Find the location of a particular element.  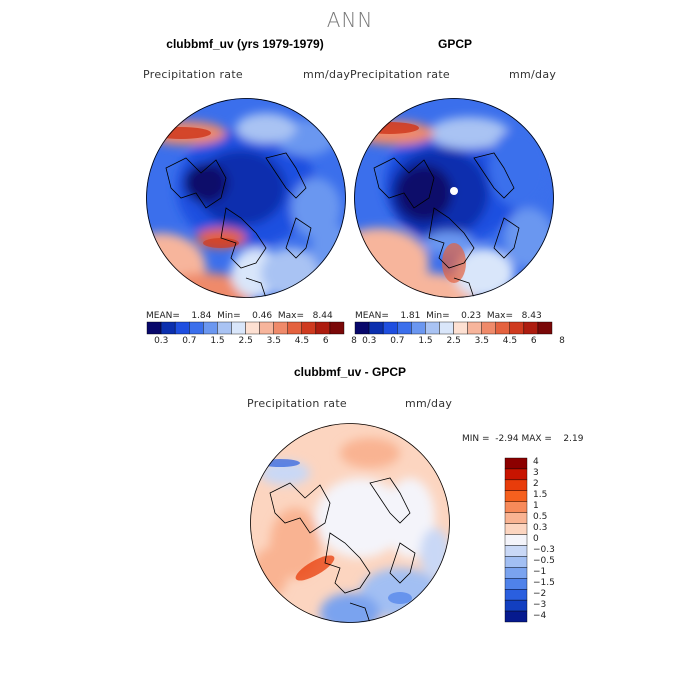

colorbar-model-ticks: 0.3 0.7 1.5 2.5 3.5 4.5 6 8 is located at coordinates (252, 342).